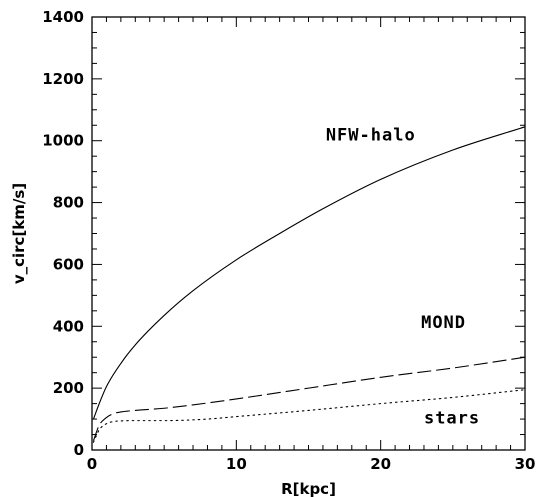 This screenshot has width=539, height=497. Describe the element at coordinates (308, 488) in the screenshot. I see `x-axis-label: R[kpc]` at that location.